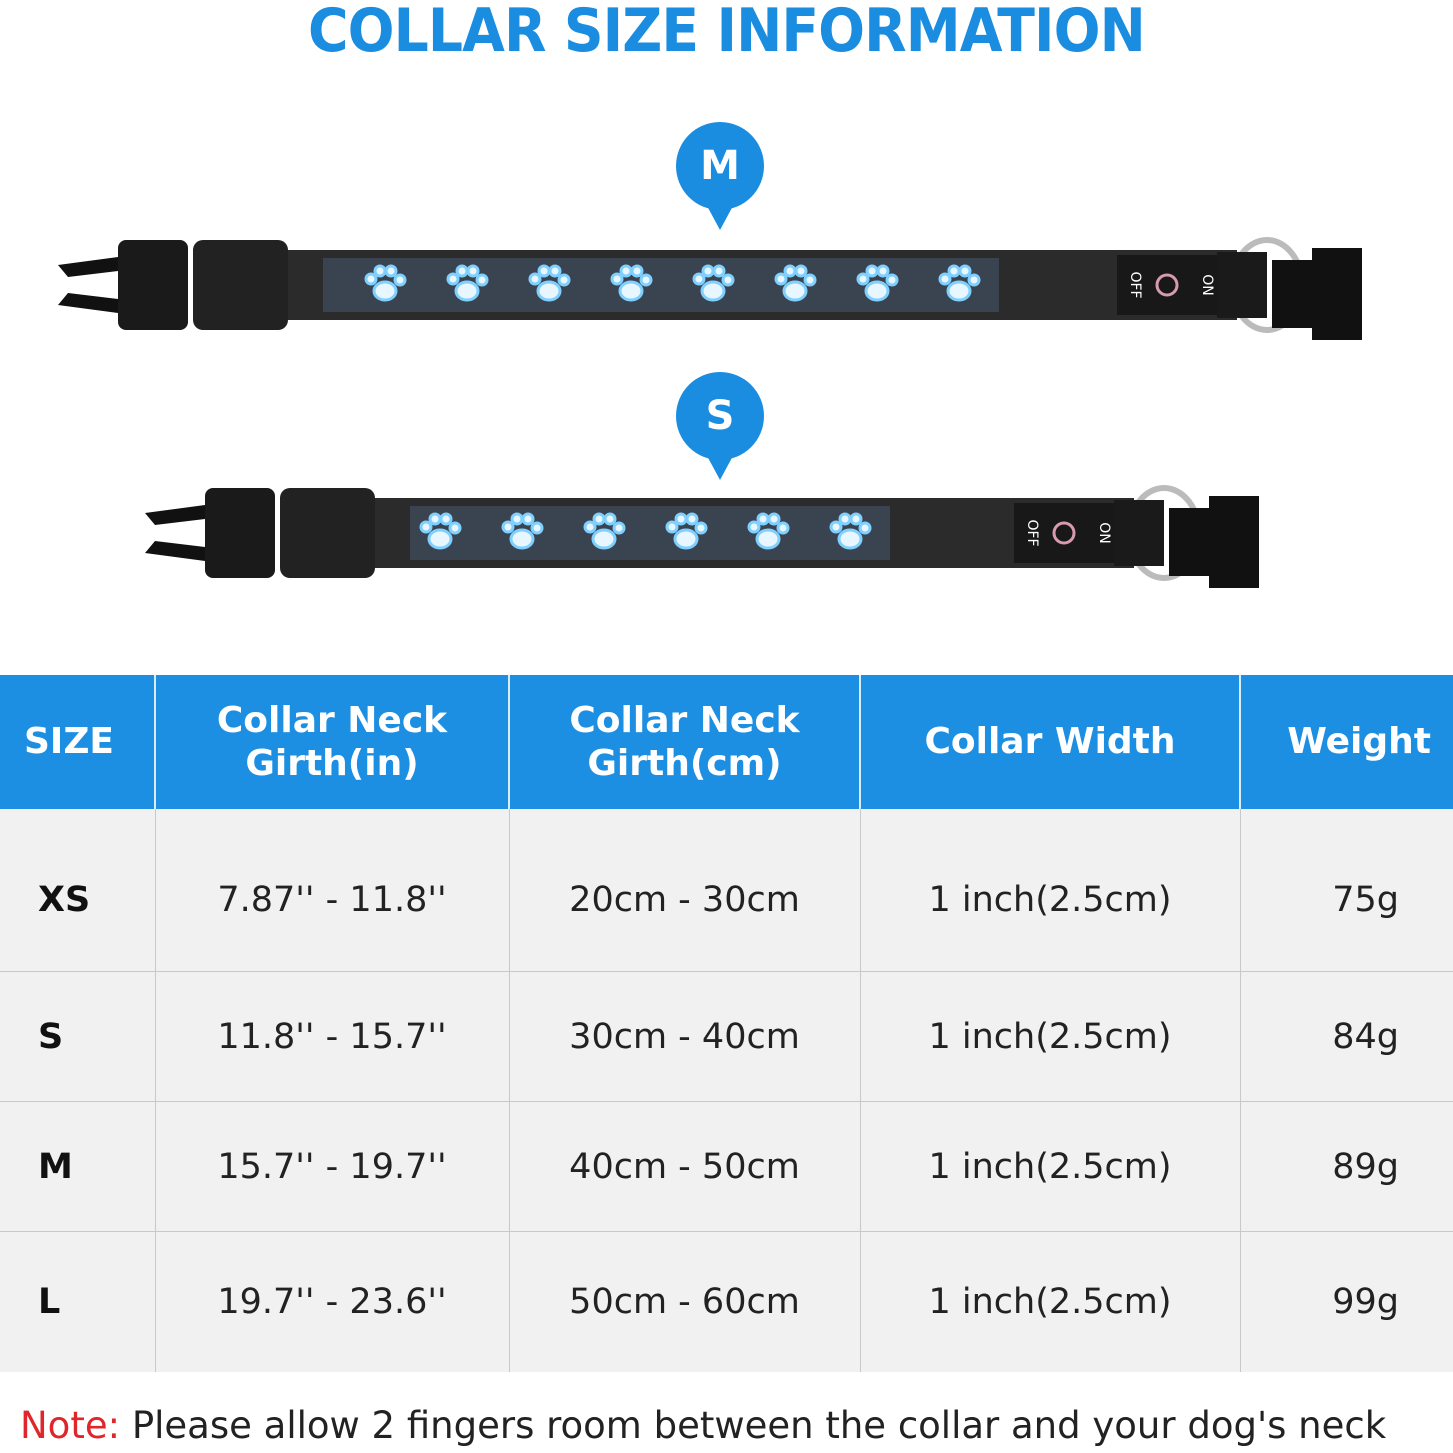  Describe the element at coordinates (331, 1301) in the screenshot. I see `table-cell: 19.7'' - 23.6''` at that location.